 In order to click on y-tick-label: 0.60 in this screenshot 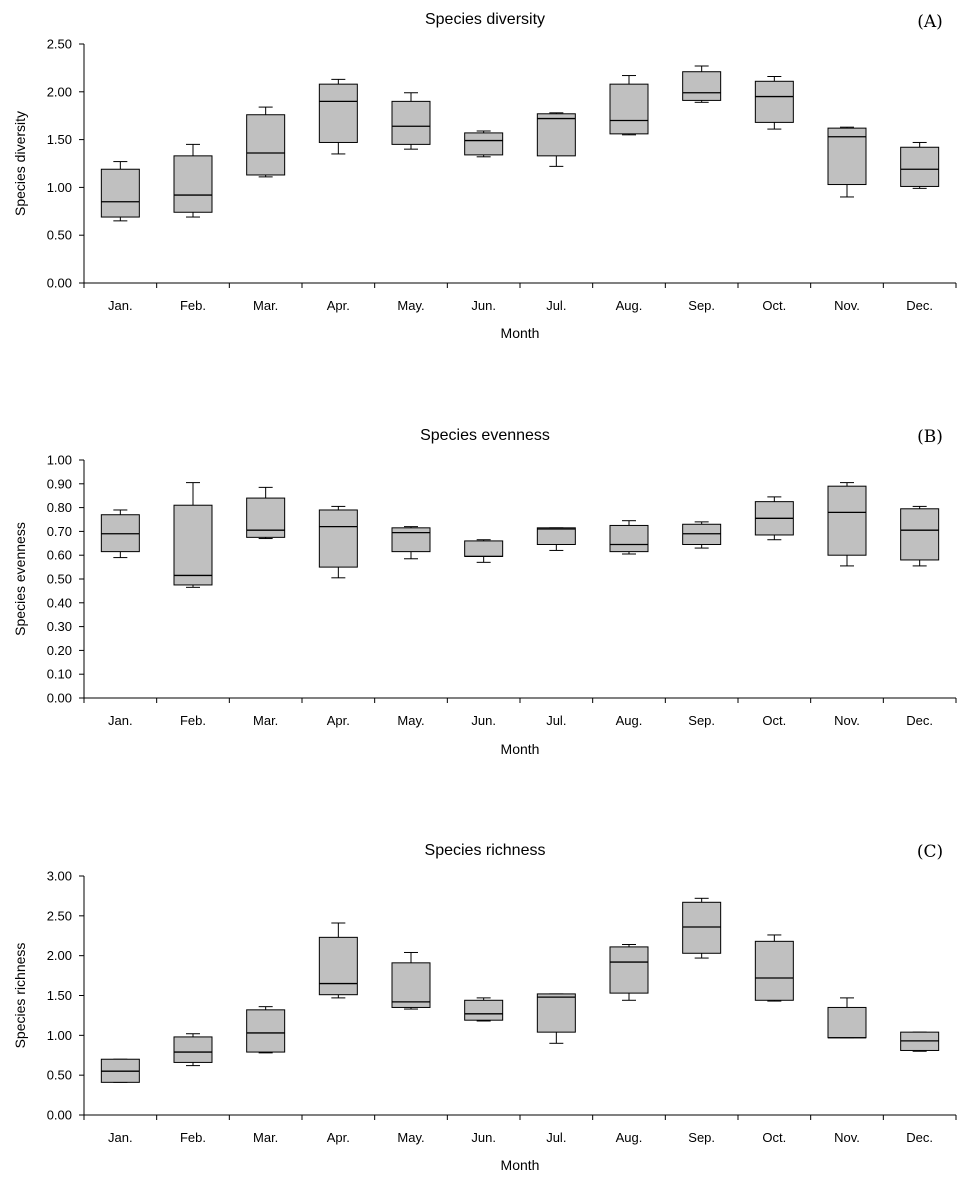, I will do `click(59, 555)`.